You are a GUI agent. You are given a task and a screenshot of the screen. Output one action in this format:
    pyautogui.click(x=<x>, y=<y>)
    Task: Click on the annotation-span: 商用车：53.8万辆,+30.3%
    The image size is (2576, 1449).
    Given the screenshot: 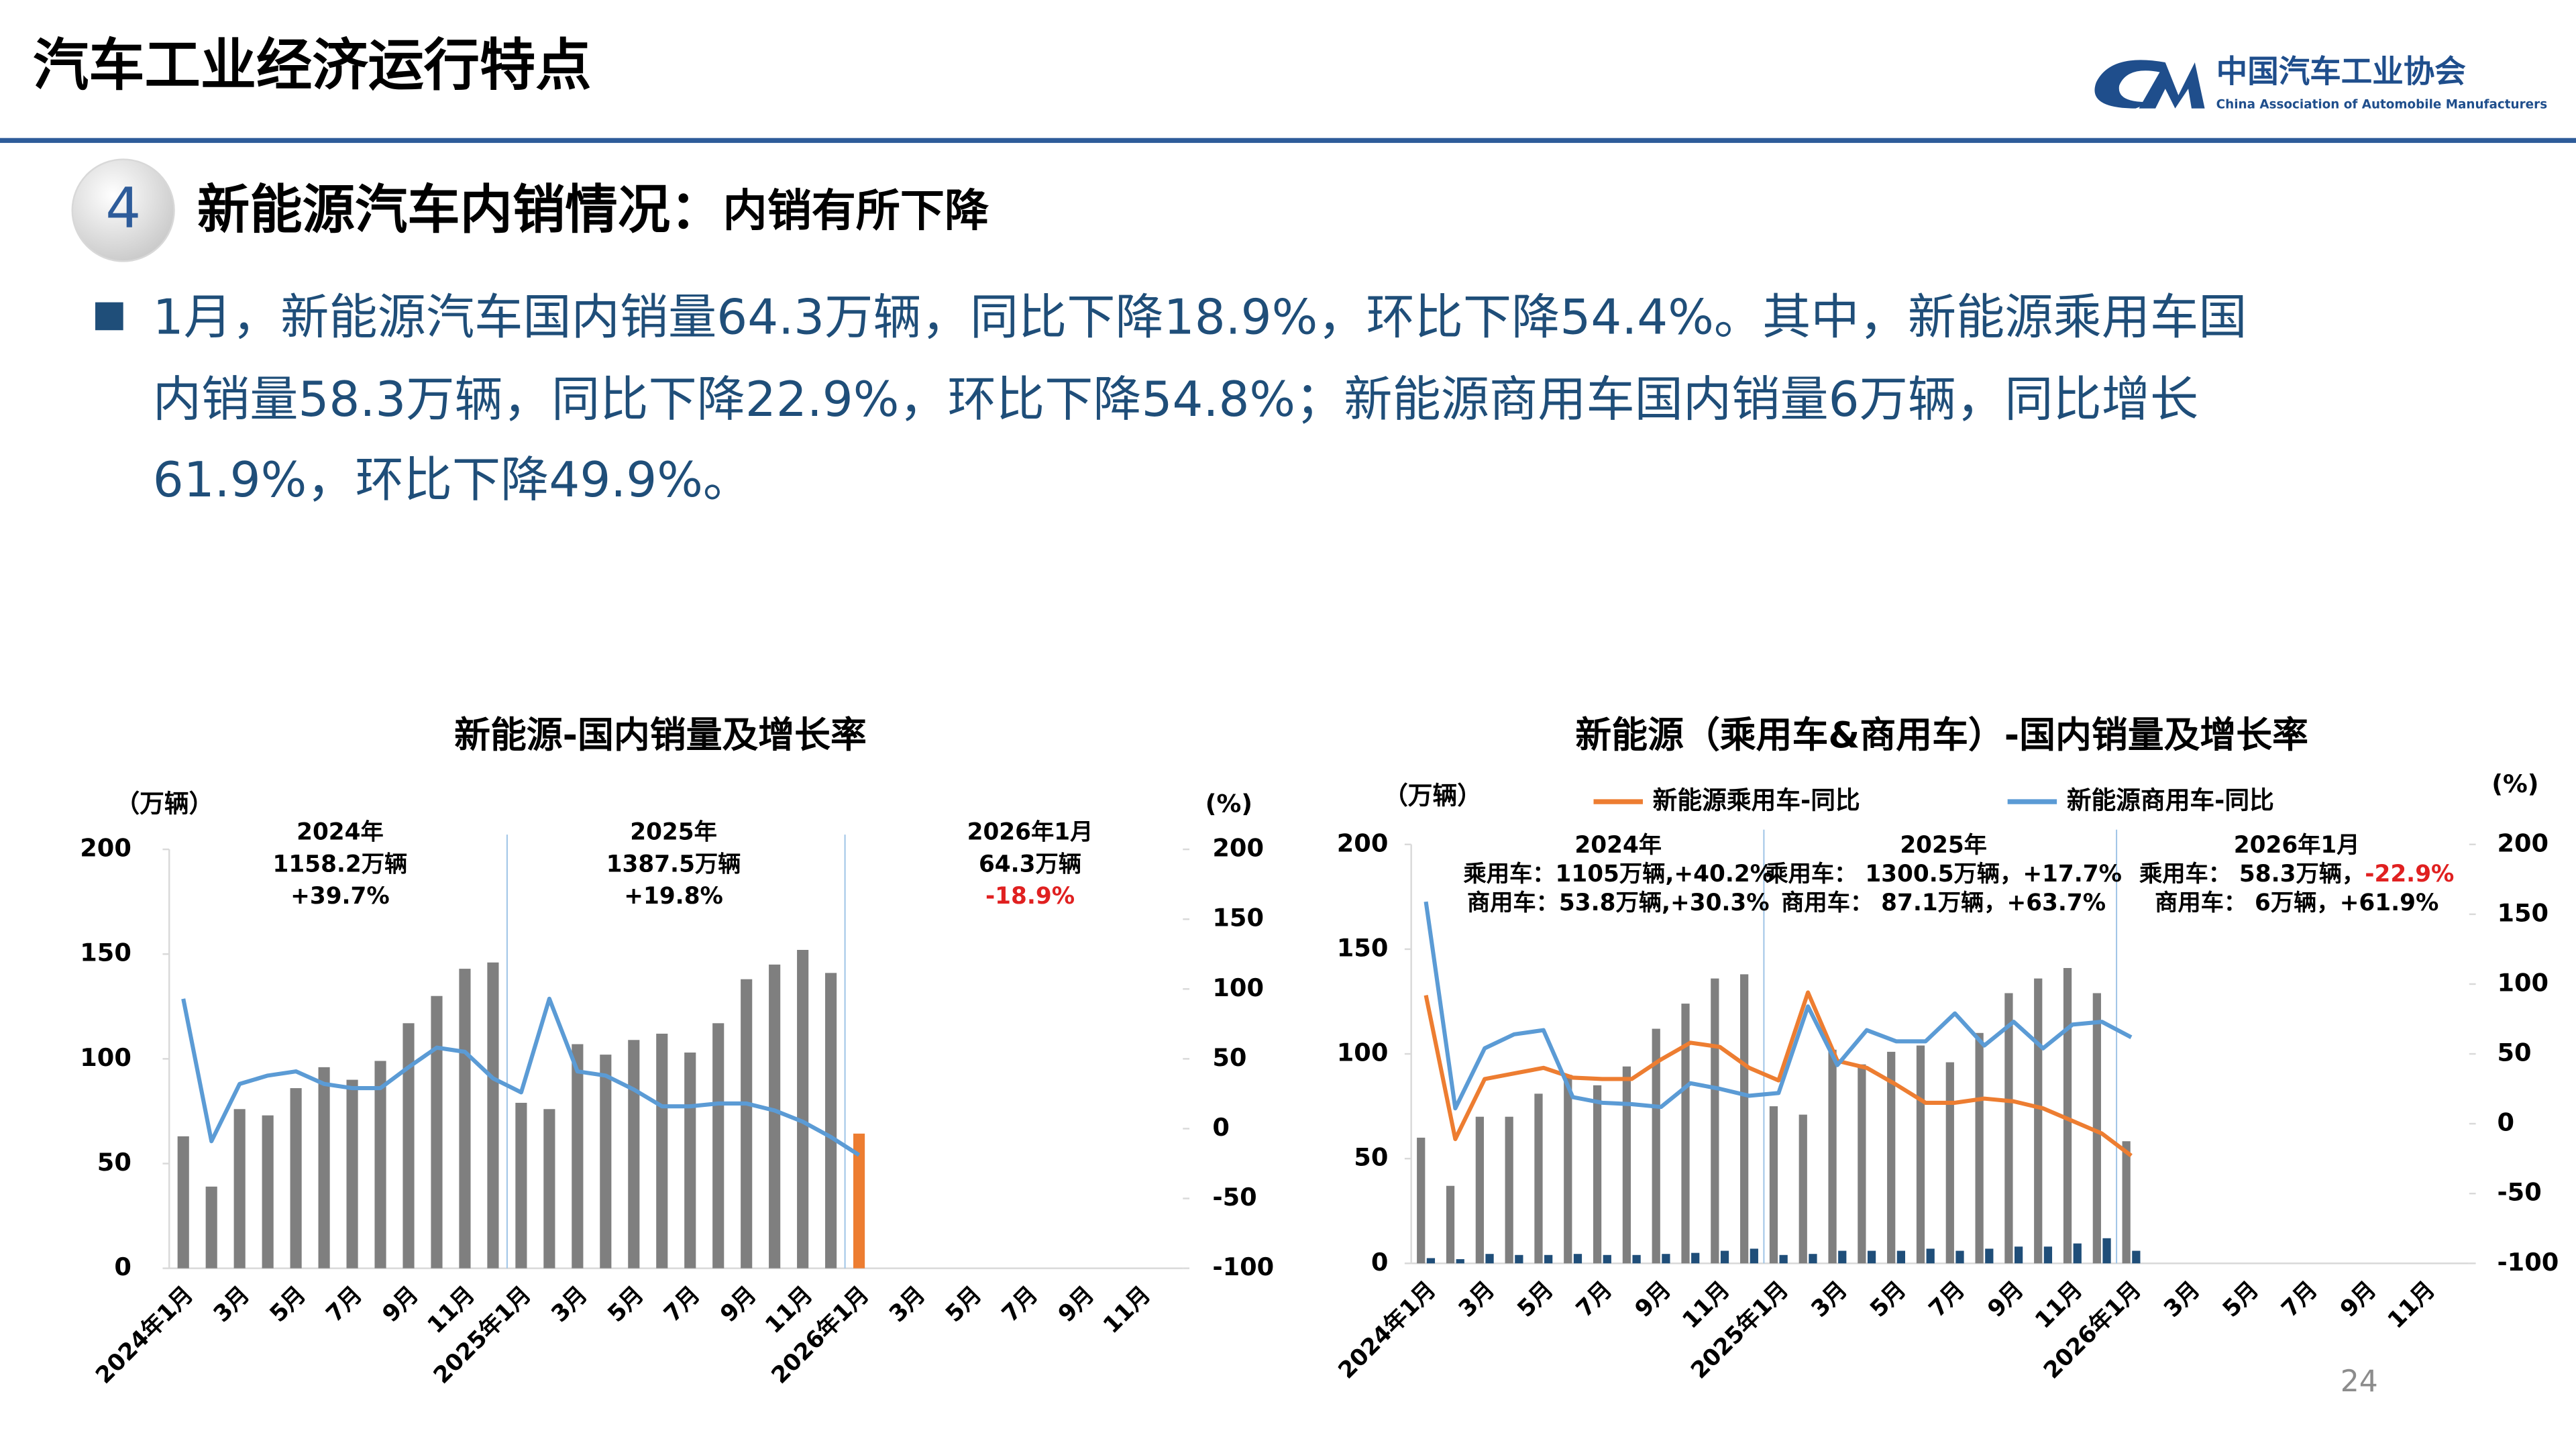 What is the action you would take?
    pyautogui.click(x=1618, y=902)
    